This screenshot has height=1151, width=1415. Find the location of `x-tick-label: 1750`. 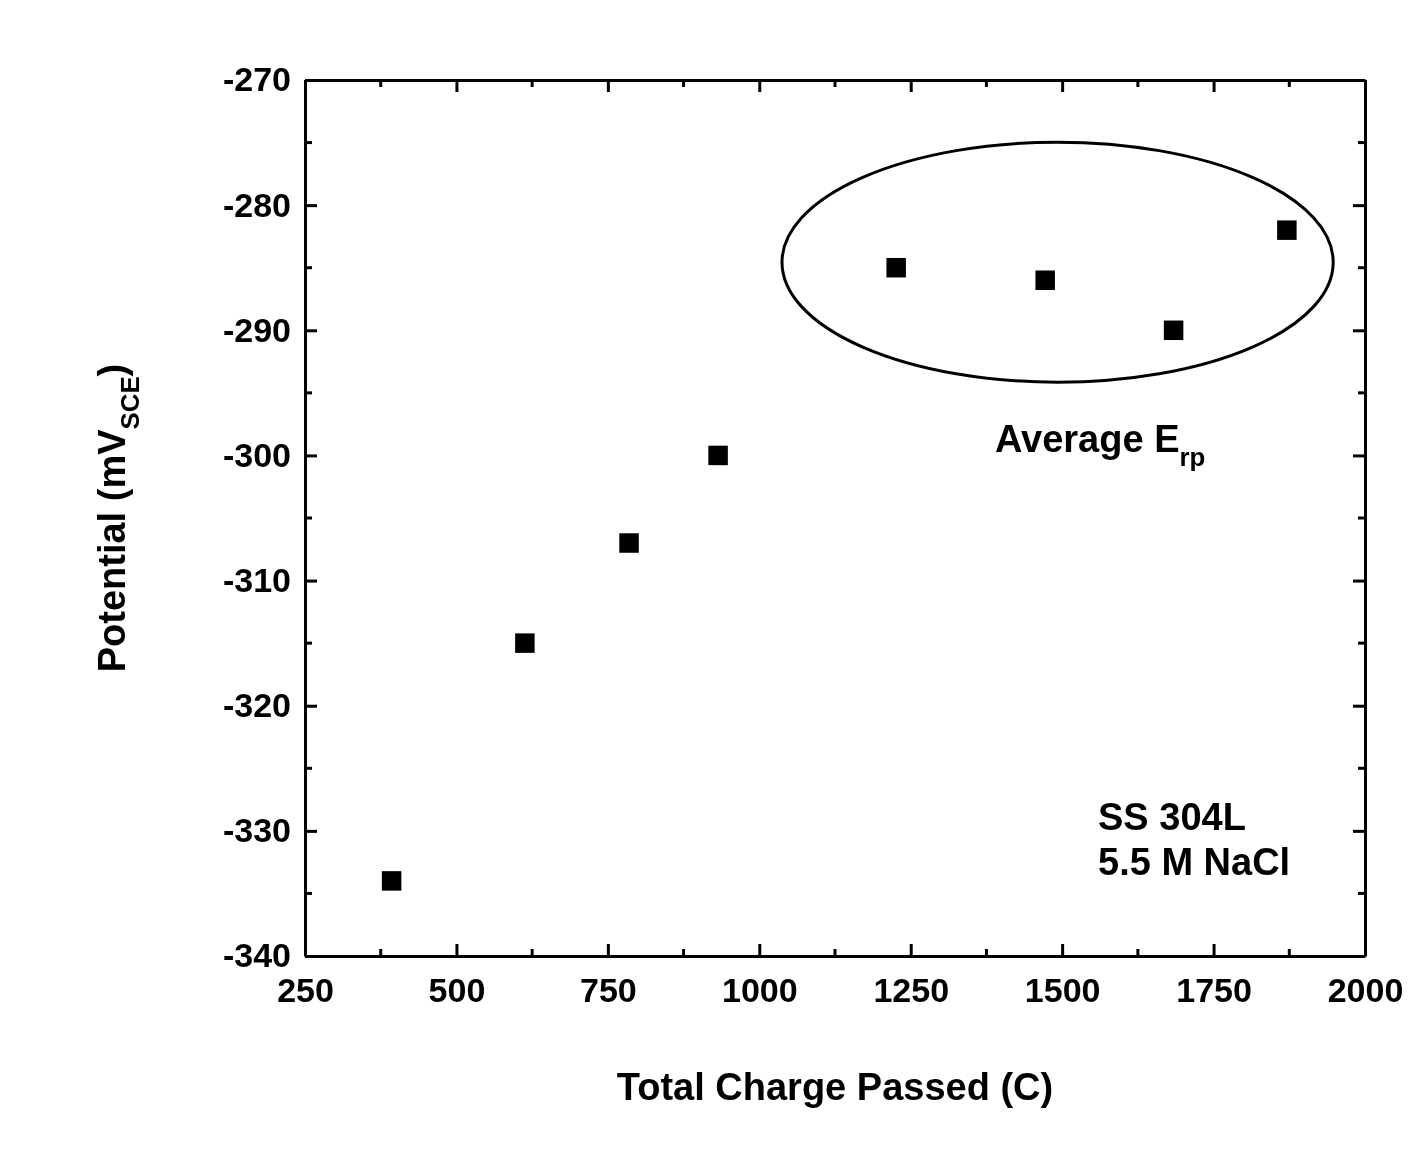

x-tick-label: 1750 is located at coordinates (1214, 990).